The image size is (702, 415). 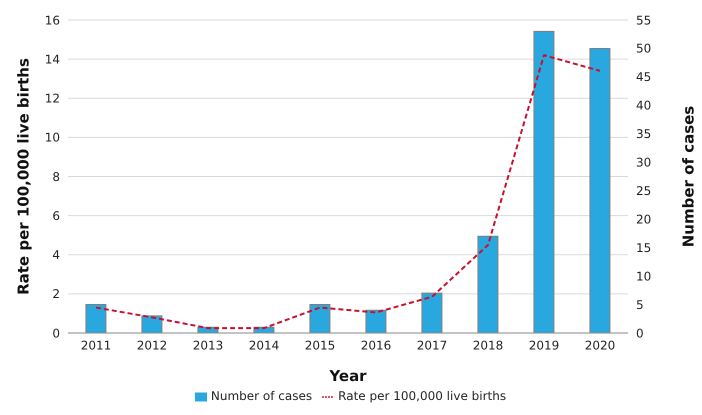 What do you see at coordinates (348, 376) in the screenshot?
I see `x-axis-title: Year` at bounding box center [348, 376].